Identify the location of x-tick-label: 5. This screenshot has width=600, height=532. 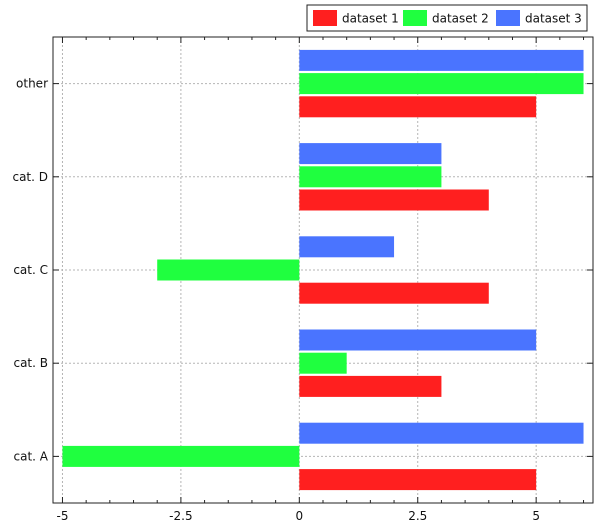
(536, 516).